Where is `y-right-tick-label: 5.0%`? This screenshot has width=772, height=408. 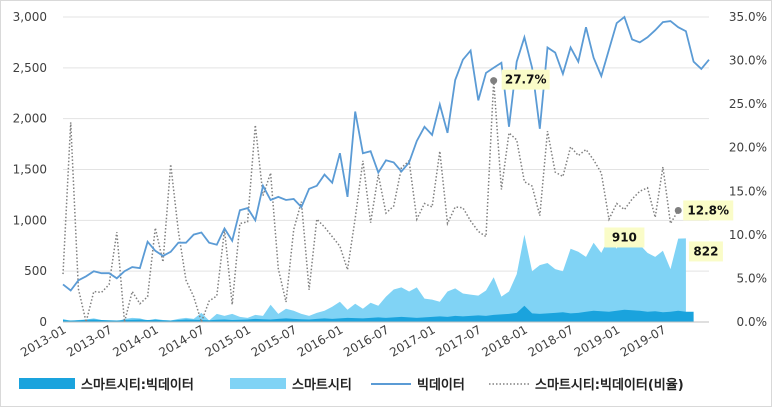 y-right-tick-label: 5.0% is located at coordinates (752, 278).